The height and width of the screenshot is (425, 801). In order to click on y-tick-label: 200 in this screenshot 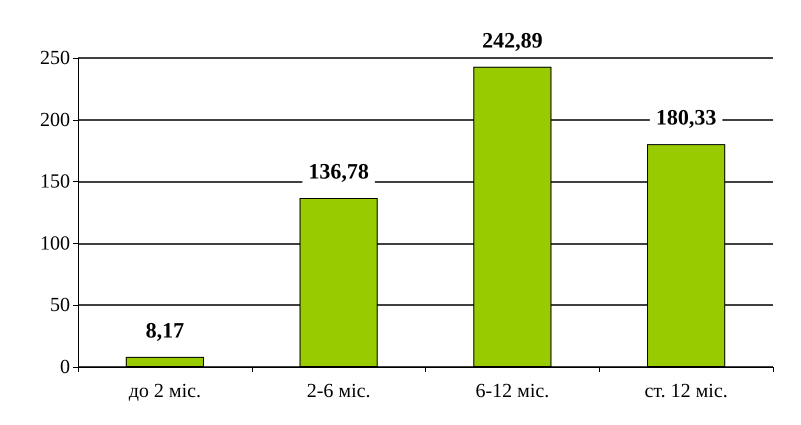, I will do `click(55, 119)`.